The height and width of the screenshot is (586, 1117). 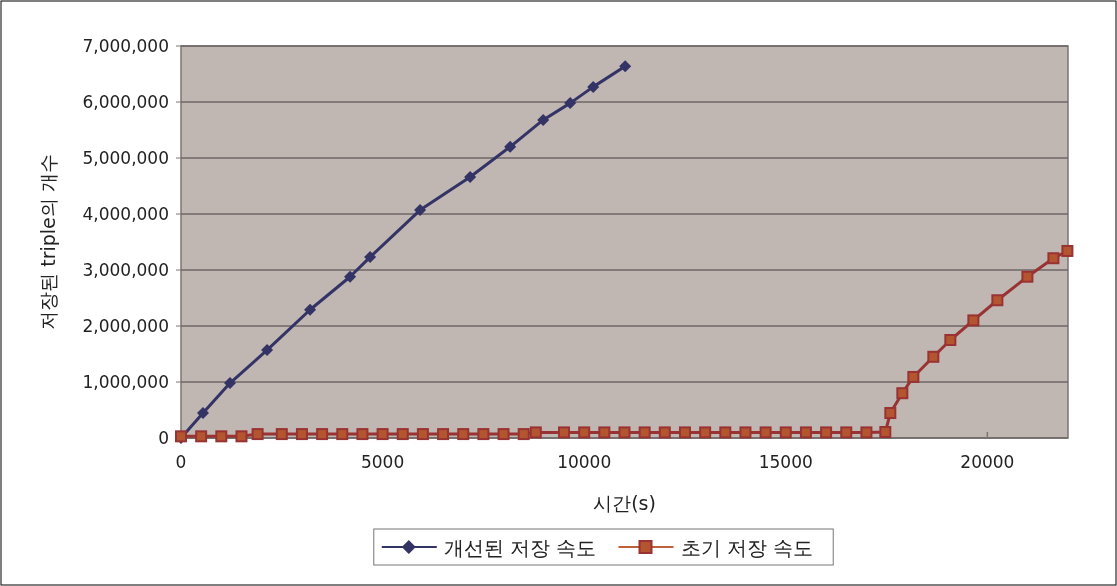 What do you see at coordinates (125, 102) in the screenshot?
I see `y-tick-label: 6,000,000` at bounding box center [125, 102].